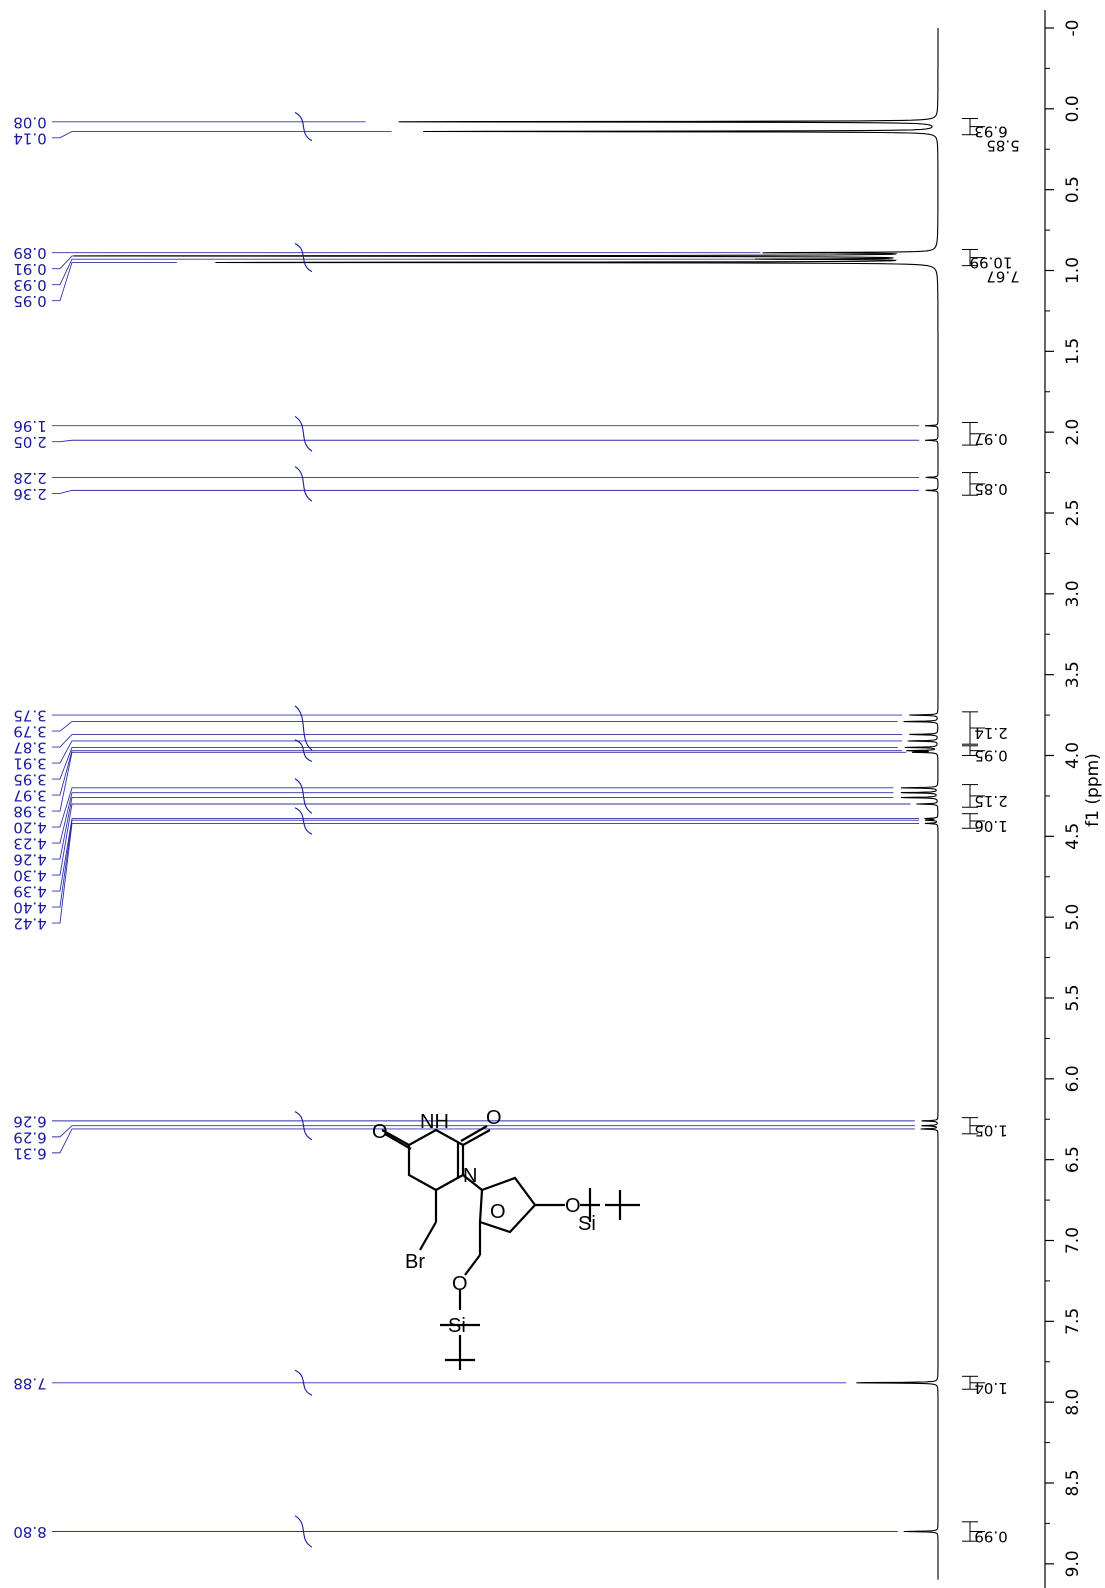  What do you see at coordinates (1073, 270) in the screenshot?
I see `tick-label: 1.0` at bounding box center [1073, 270].